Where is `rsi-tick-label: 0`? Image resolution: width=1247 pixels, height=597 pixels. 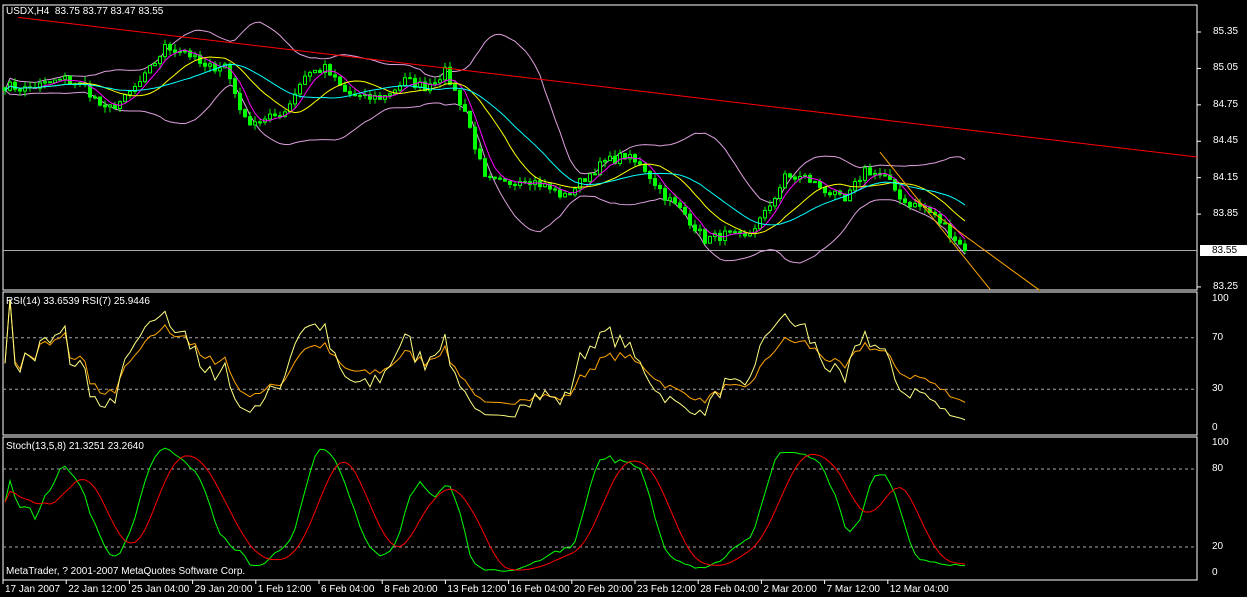 rsi-tick-label: 0 is located at coordinates (1215, 427).